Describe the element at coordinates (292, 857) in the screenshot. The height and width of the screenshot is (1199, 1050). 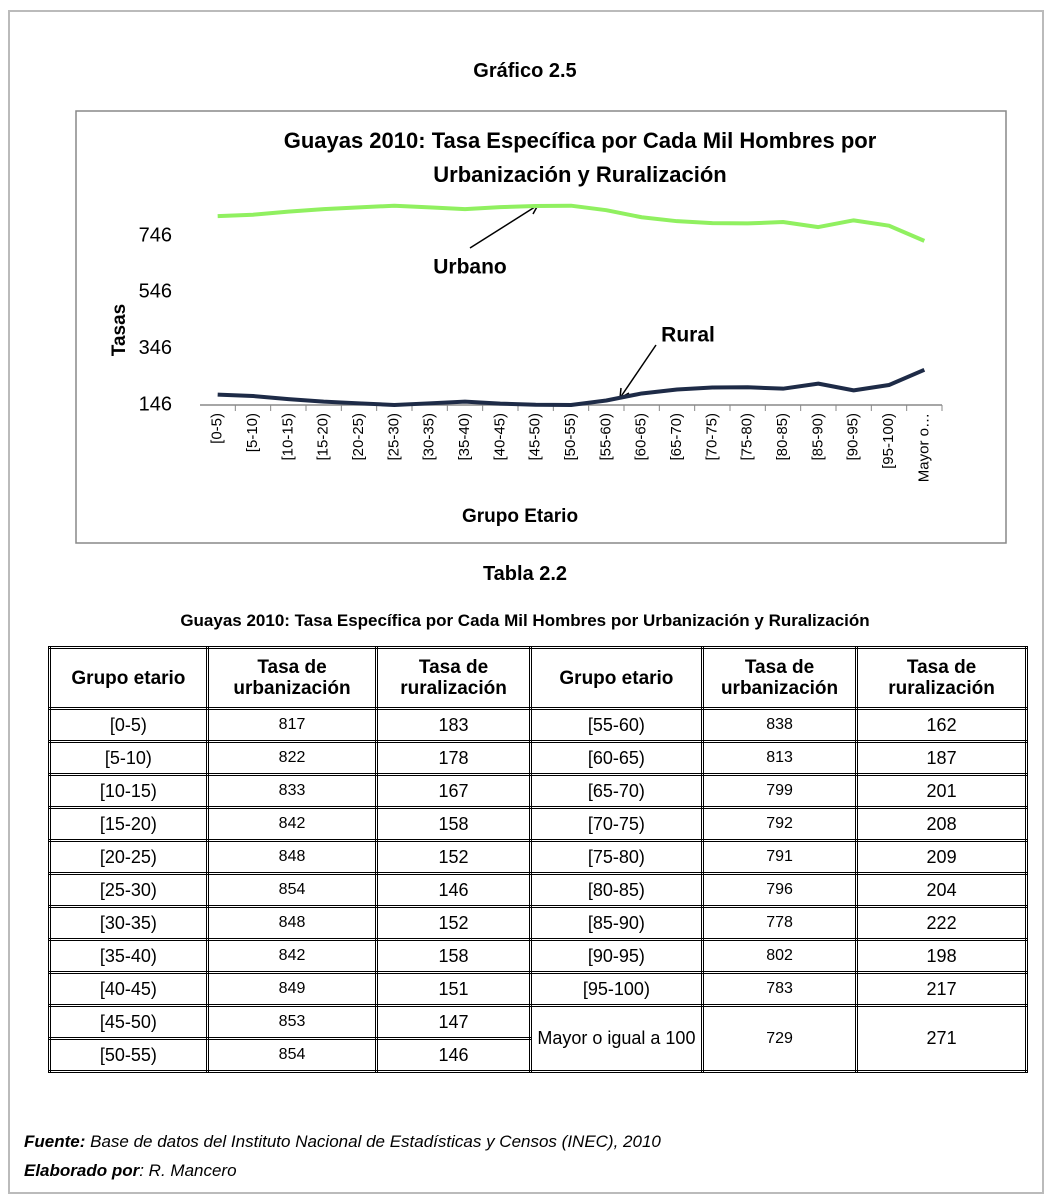
I see `table-cell: 848` at that location.